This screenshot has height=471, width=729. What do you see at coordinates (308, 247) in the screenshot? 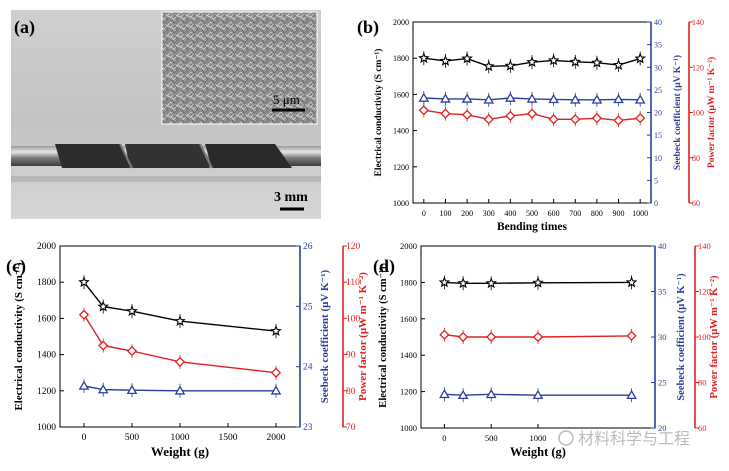
I see `seebeck-tick-label: 26` at bounding box center [308, 247].